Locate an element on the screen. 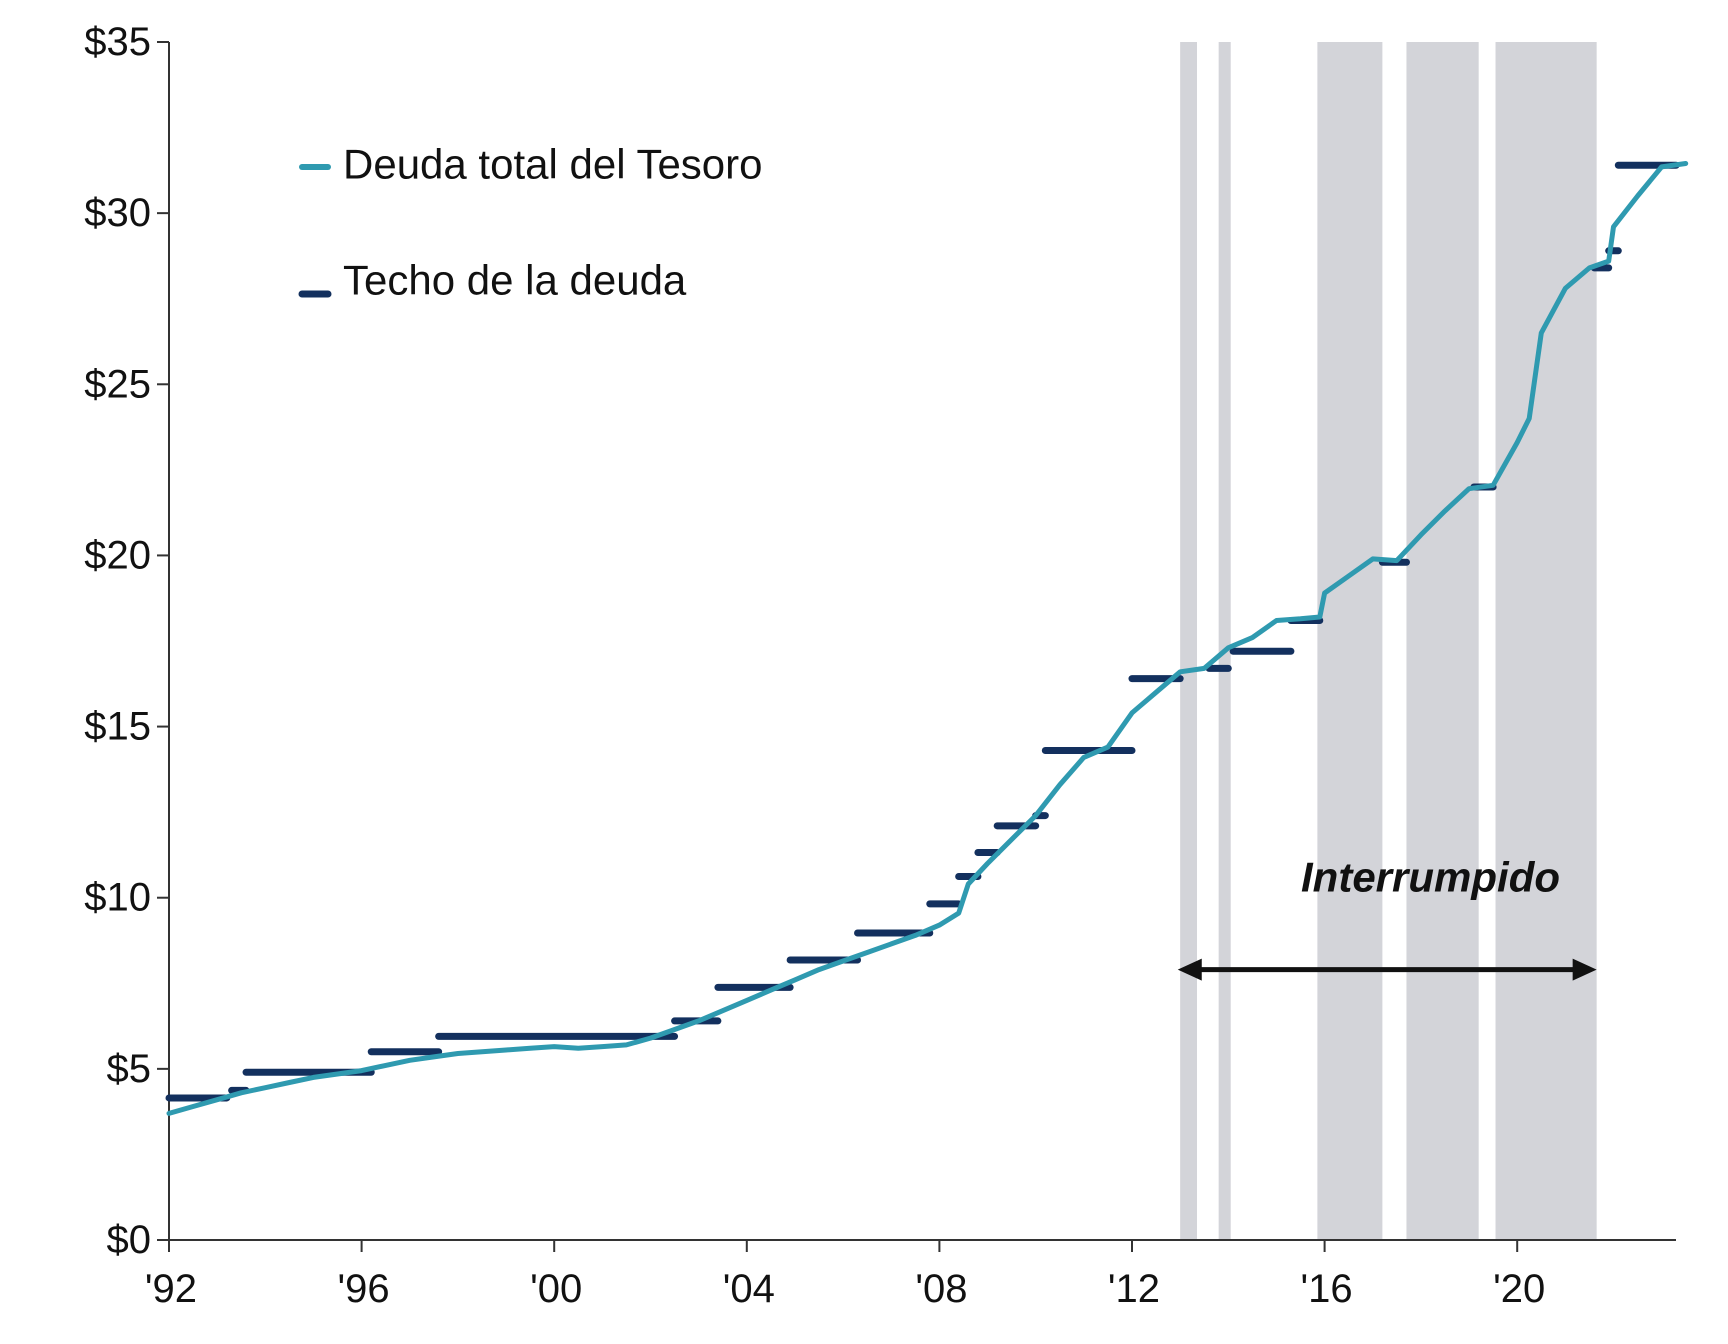  y-tick-label: $0 is located at coordinates (129, 1240).